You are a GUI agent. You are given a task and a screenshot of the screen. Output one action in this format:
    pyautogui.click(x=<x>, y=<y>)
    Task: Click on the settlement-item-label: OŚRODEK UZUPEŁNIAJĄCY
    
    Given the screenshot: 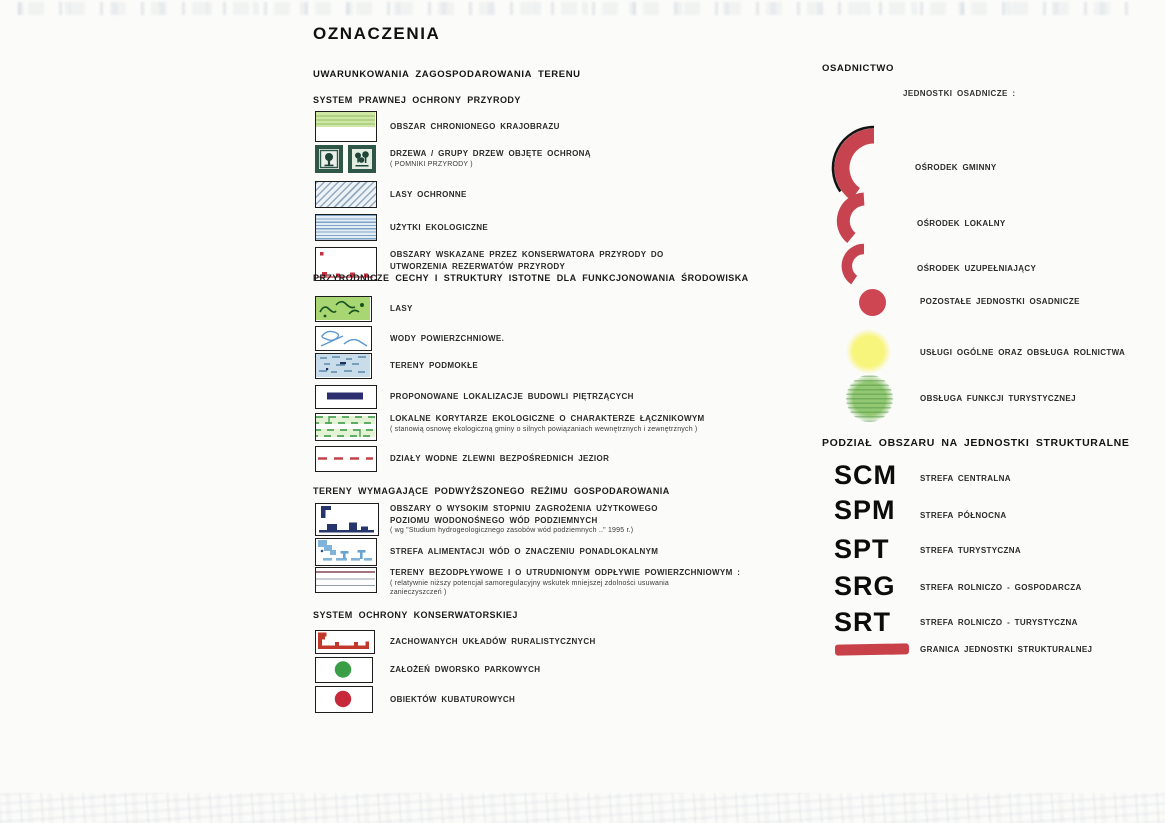 What is the action you would take?
    pyautogui.click(x=977, y=268)
    